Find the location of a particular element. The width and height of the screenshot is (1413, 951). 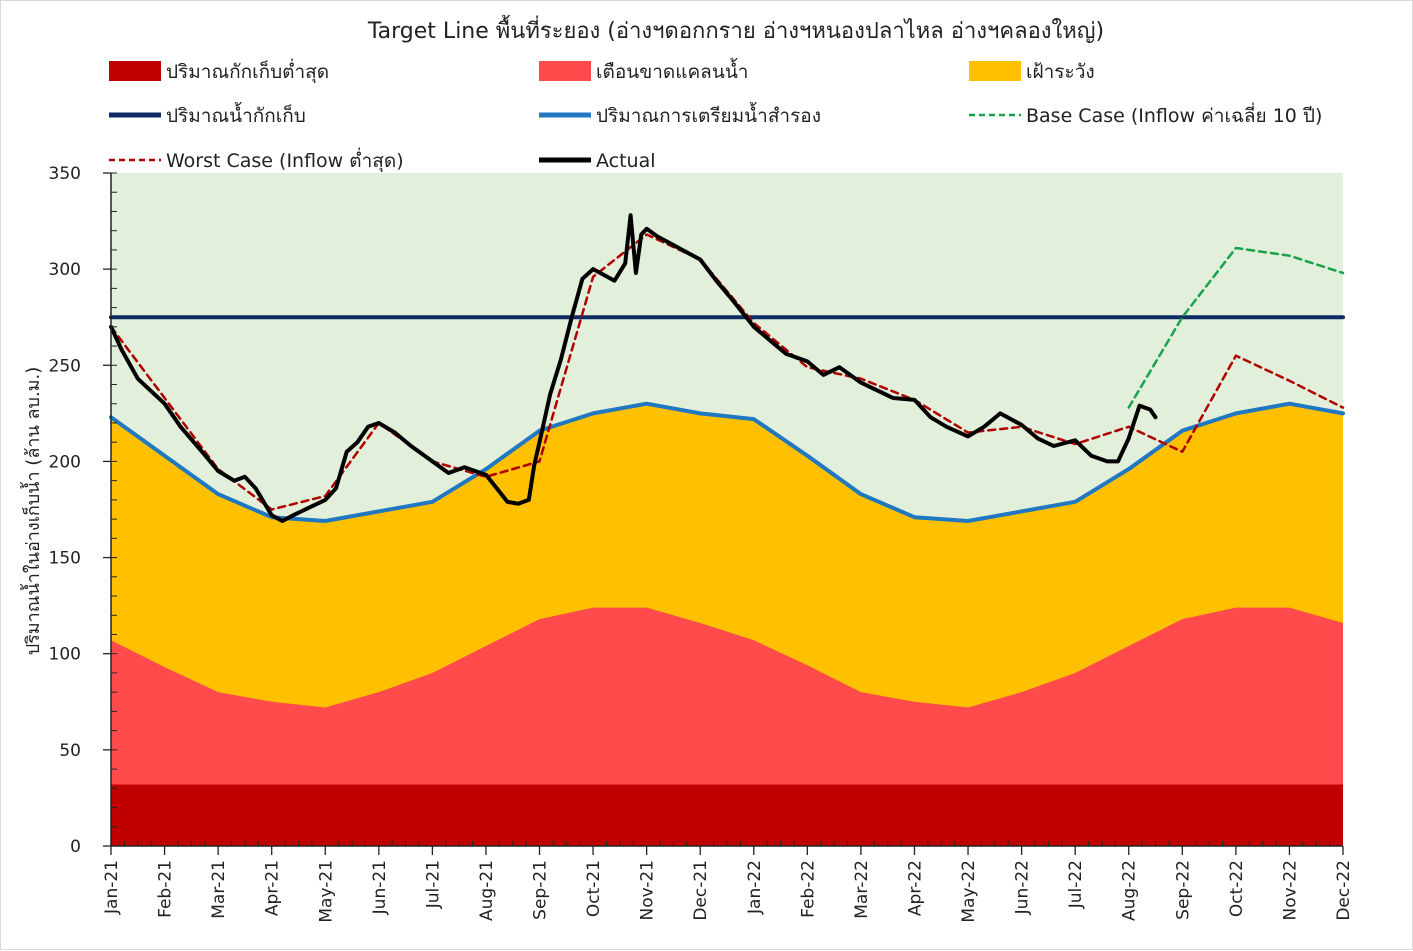

x-tick-label: Jul-21 is located at coordinates (433, 884).